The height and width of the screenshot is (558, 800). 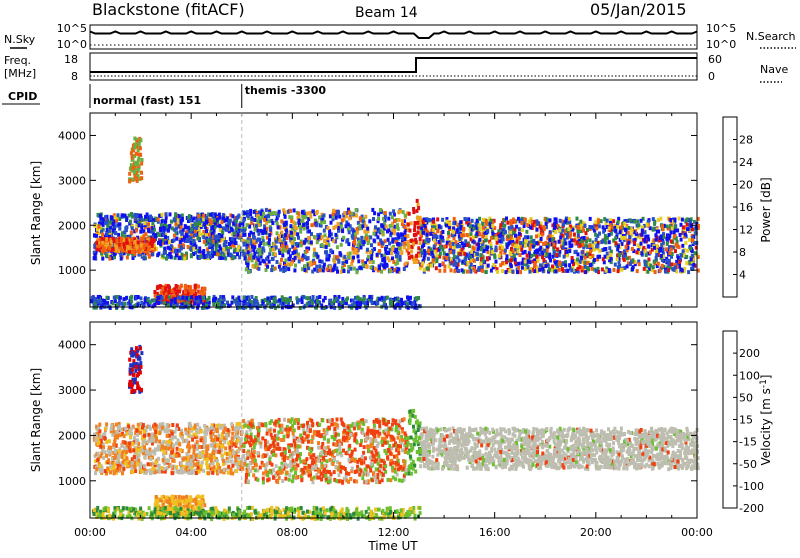 I want to click on freq-label: Freq., so click(x=17, y=60).